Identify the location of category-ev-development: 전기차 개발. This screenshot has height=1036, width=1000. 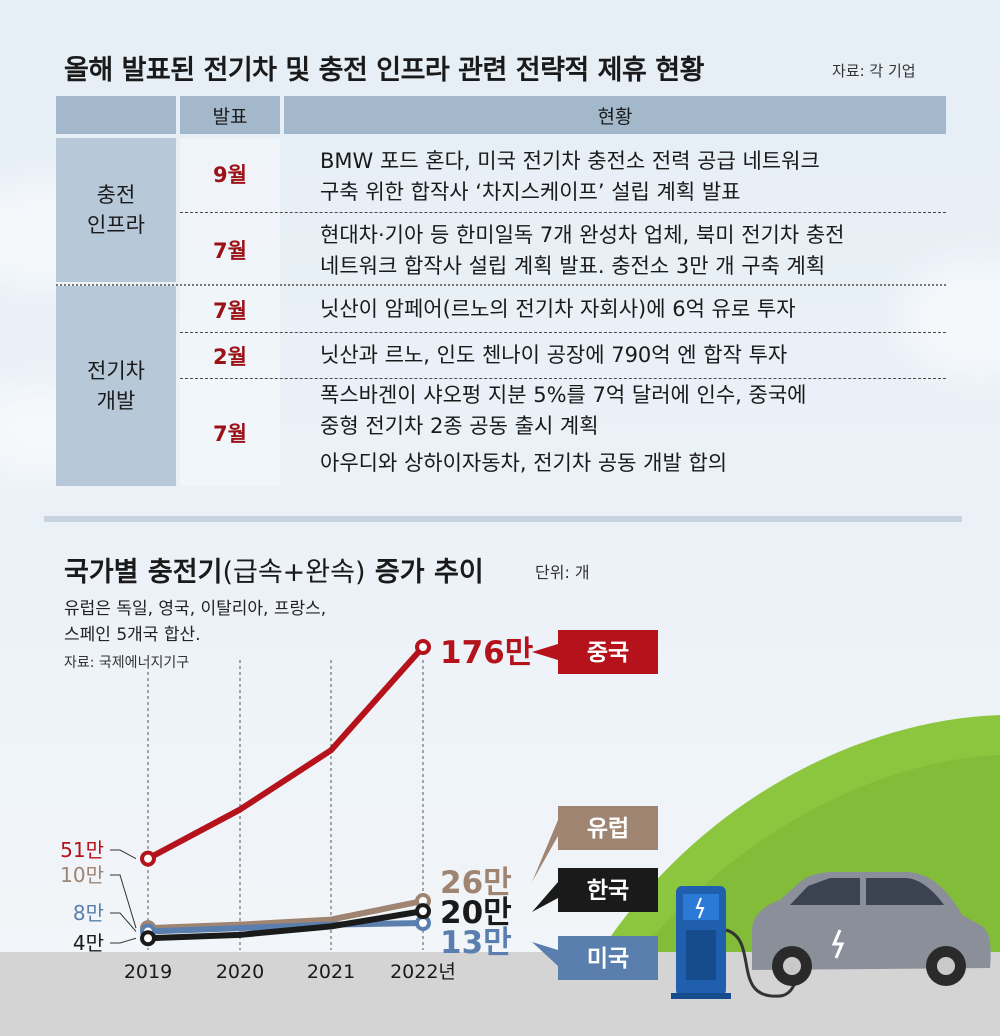
(116, 386).